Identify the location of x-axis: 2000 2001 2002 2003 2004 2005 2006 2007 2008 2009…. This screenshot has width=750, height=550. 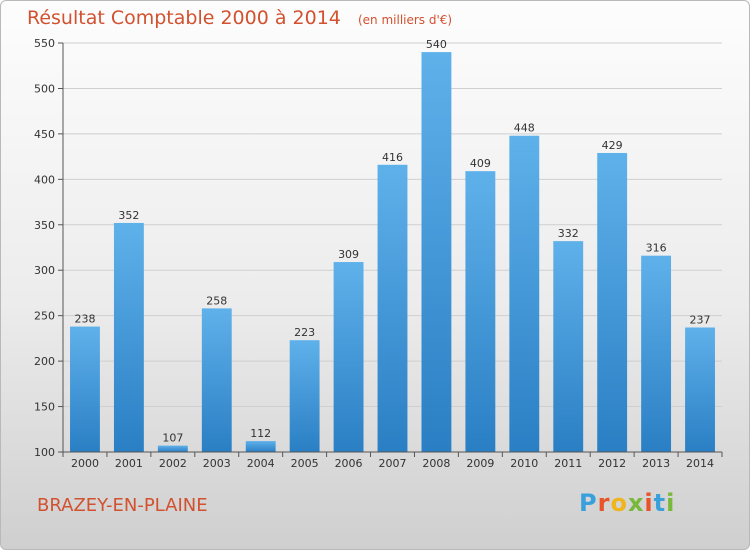
(392, 460).